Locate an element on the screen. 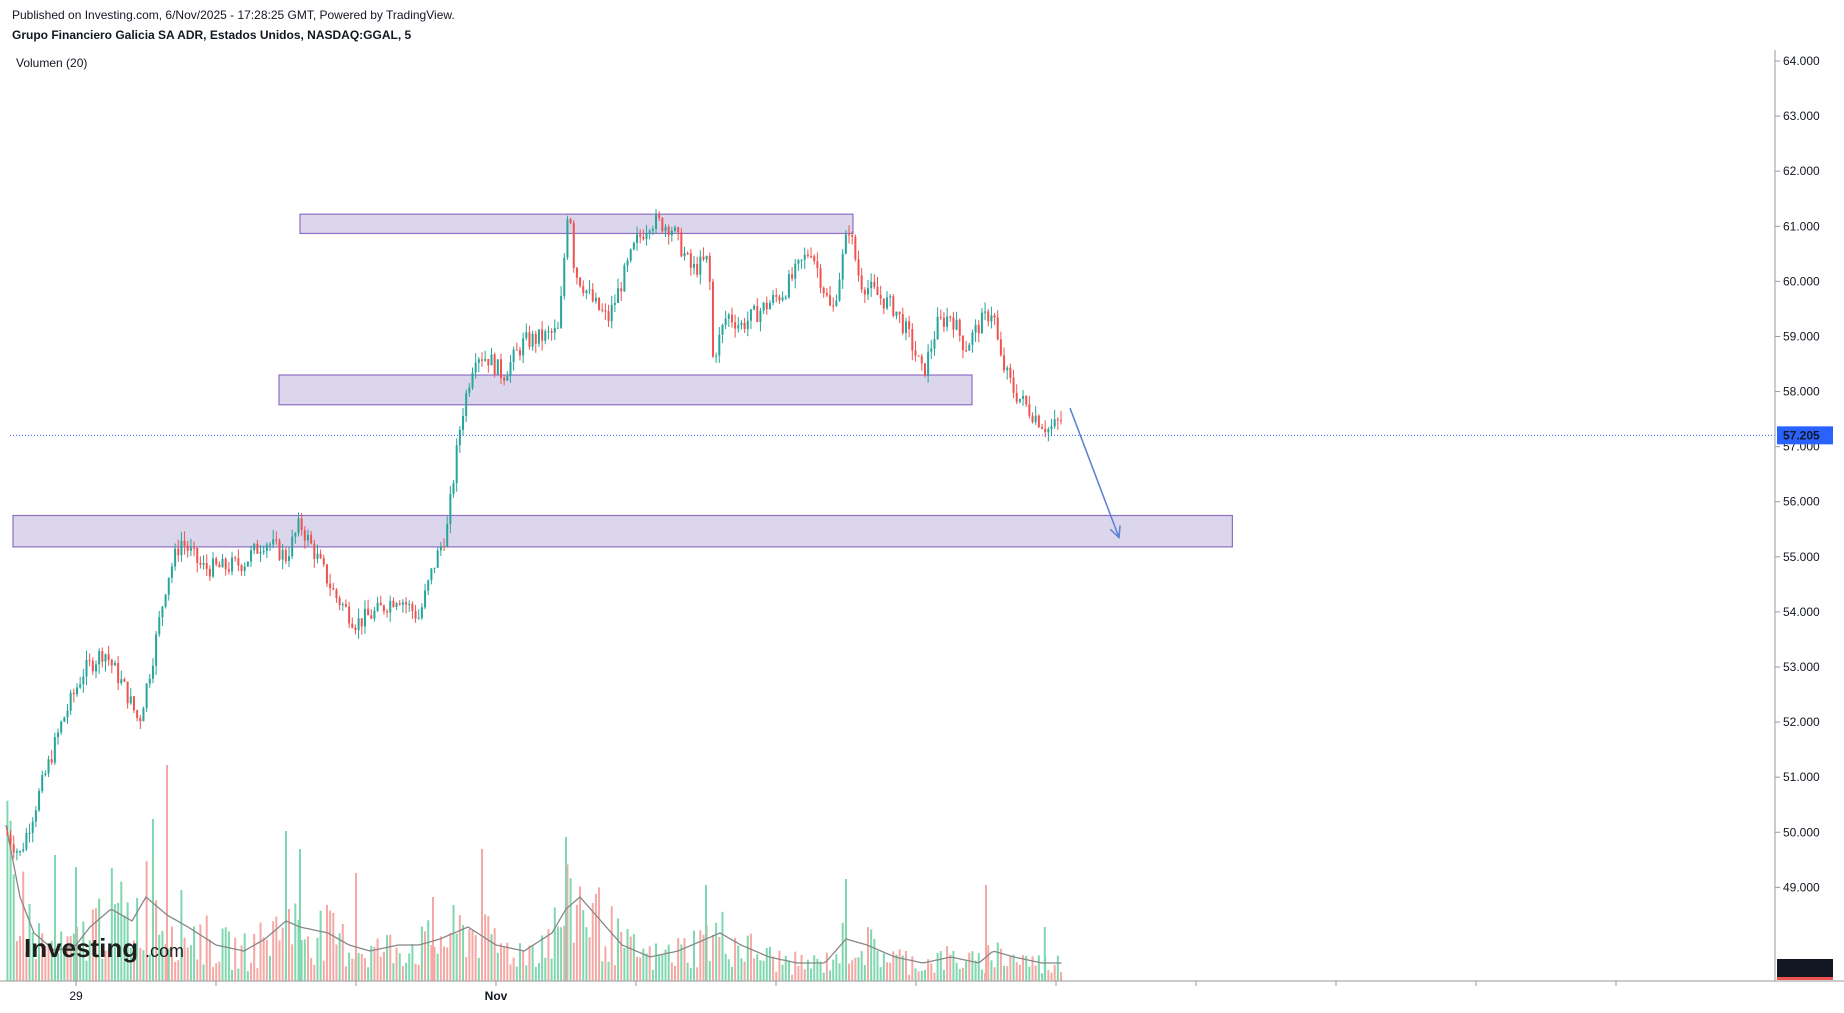  volume-indicator-label: Volumen (20) is located at coordinates (52, 63).